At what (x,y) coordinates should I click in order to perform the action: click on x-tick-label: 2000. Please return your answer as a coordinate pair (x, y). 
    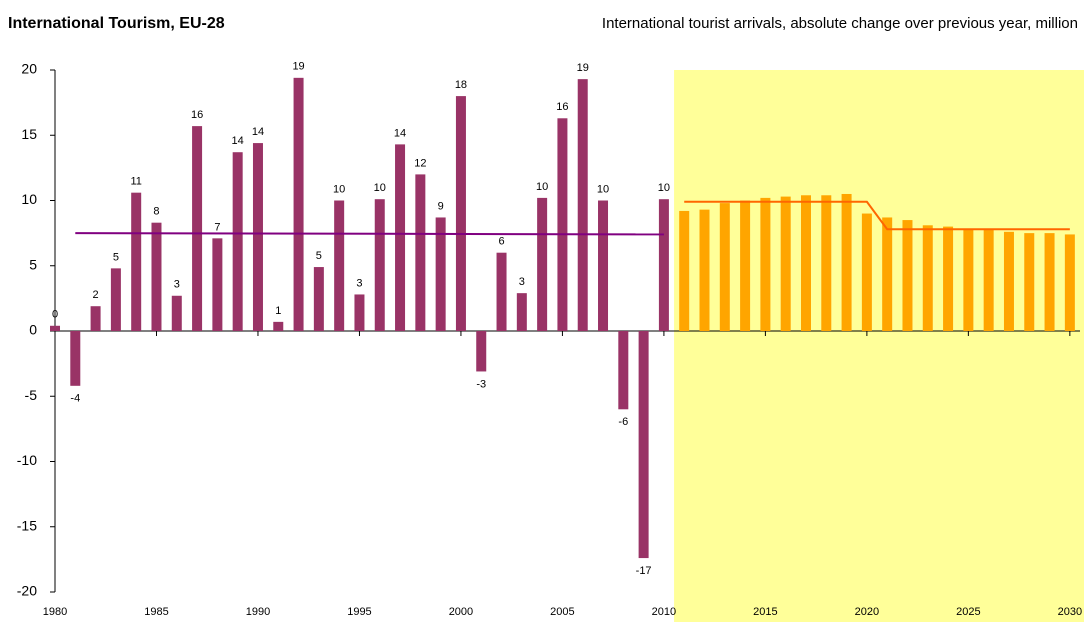
    Looking at the image, I should click on (461, 612).